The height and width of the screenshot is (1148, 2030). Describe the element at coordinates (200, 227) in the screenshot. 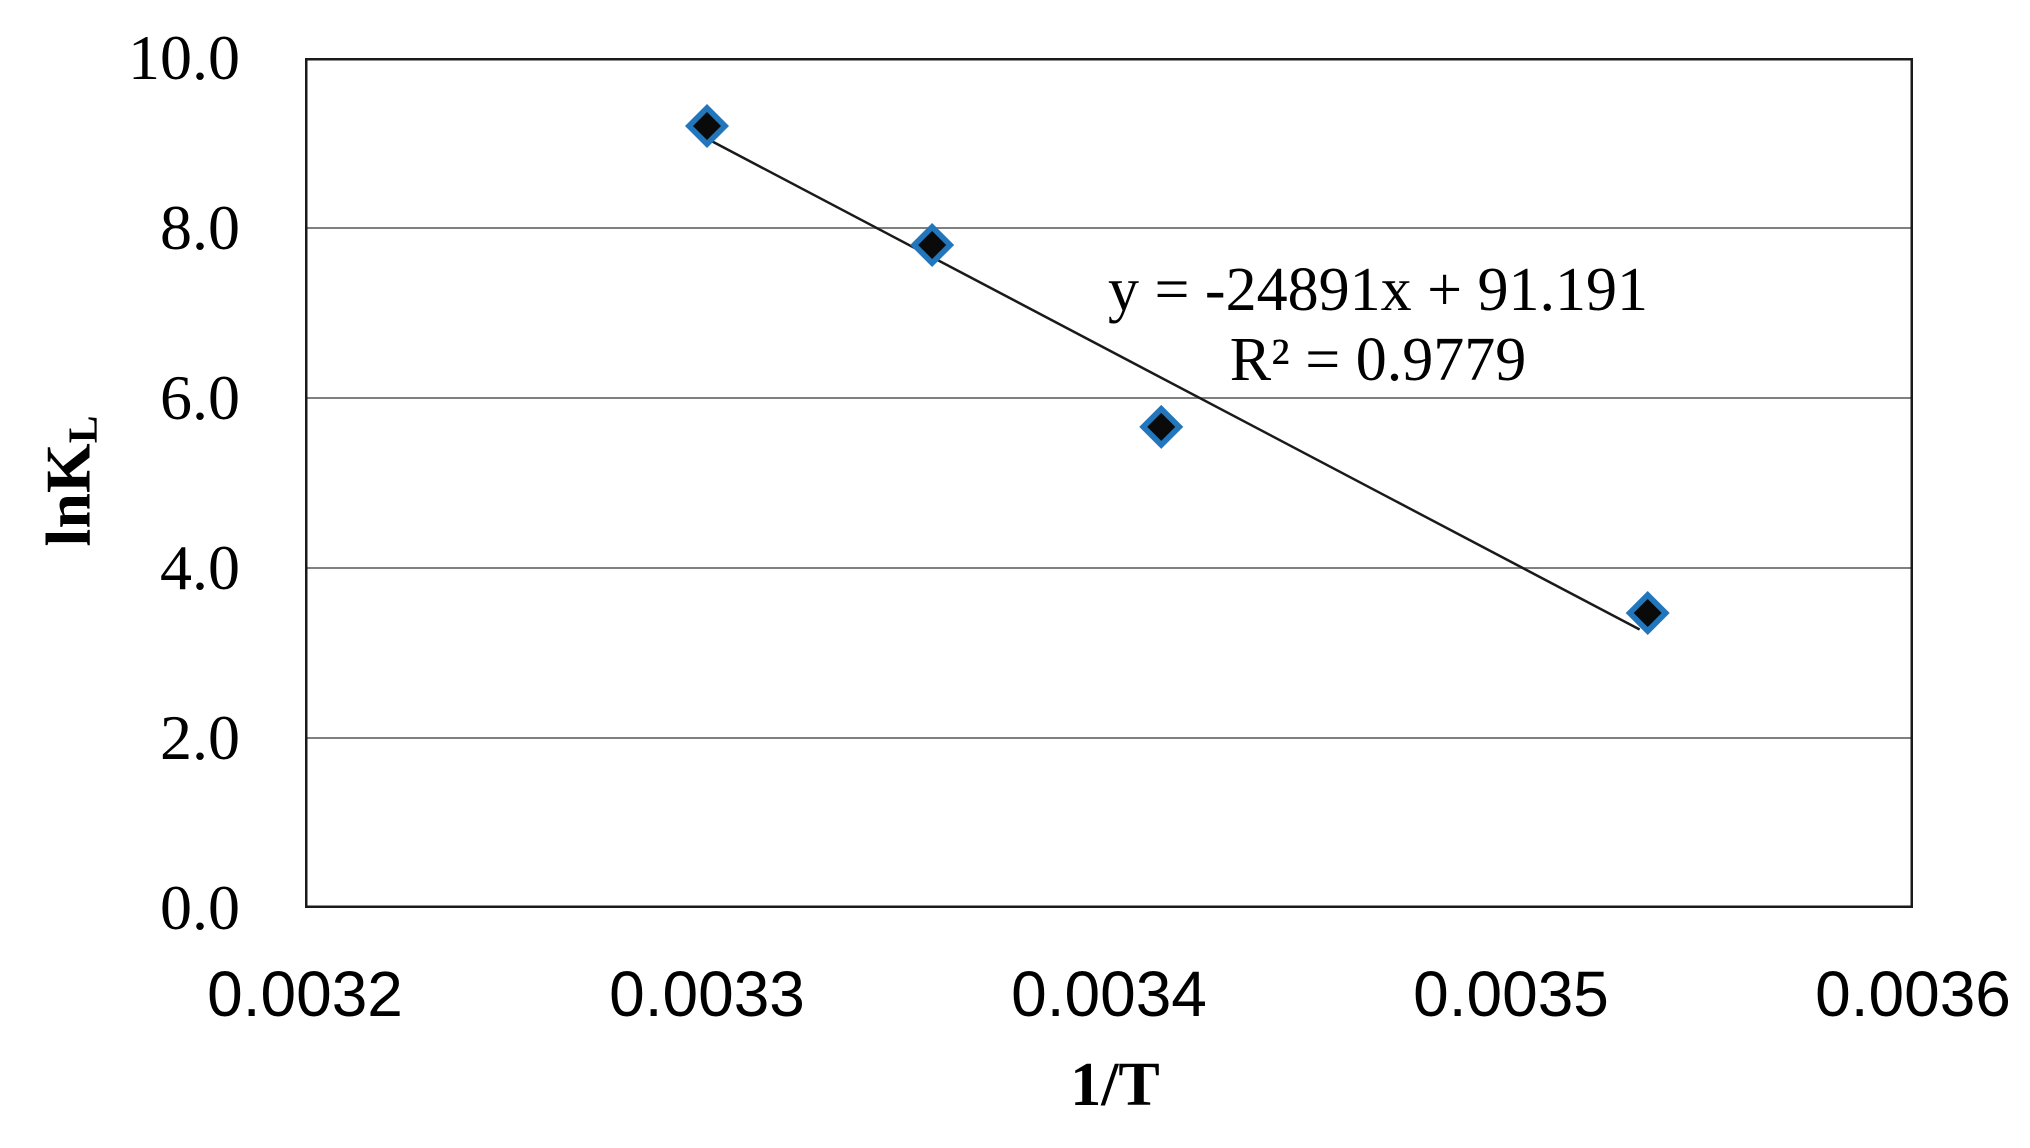

I see `y-axis-tick-label: 8.0` at that location.